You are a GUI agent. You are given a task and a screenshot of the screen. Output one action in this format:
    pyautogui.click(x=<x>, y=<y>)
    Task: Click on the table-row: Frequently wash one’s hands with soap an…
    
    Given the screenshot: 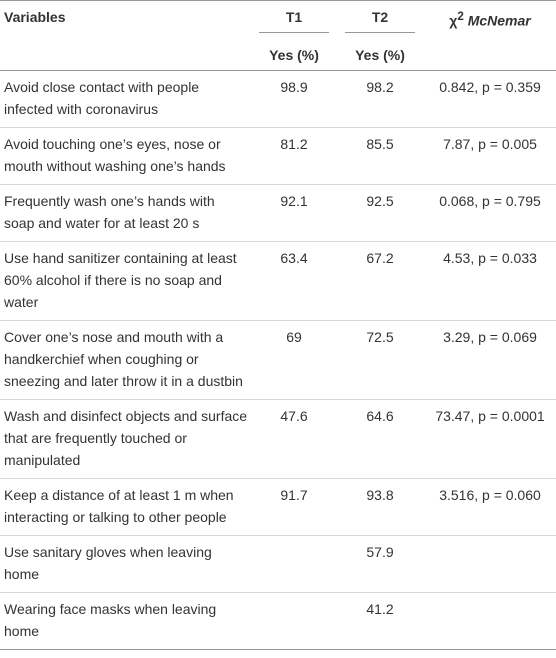 What is the action you would take?
    pyautogui.click(x=278, y=213)
    